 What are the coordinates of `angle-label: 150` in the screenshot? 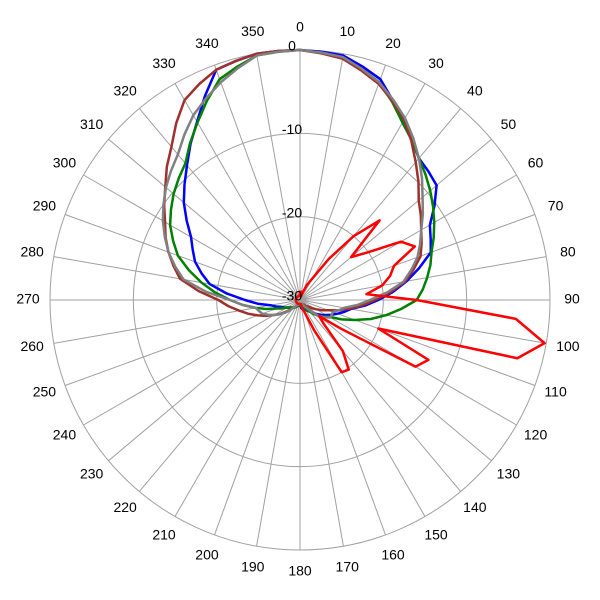 It's located at (436, 534).